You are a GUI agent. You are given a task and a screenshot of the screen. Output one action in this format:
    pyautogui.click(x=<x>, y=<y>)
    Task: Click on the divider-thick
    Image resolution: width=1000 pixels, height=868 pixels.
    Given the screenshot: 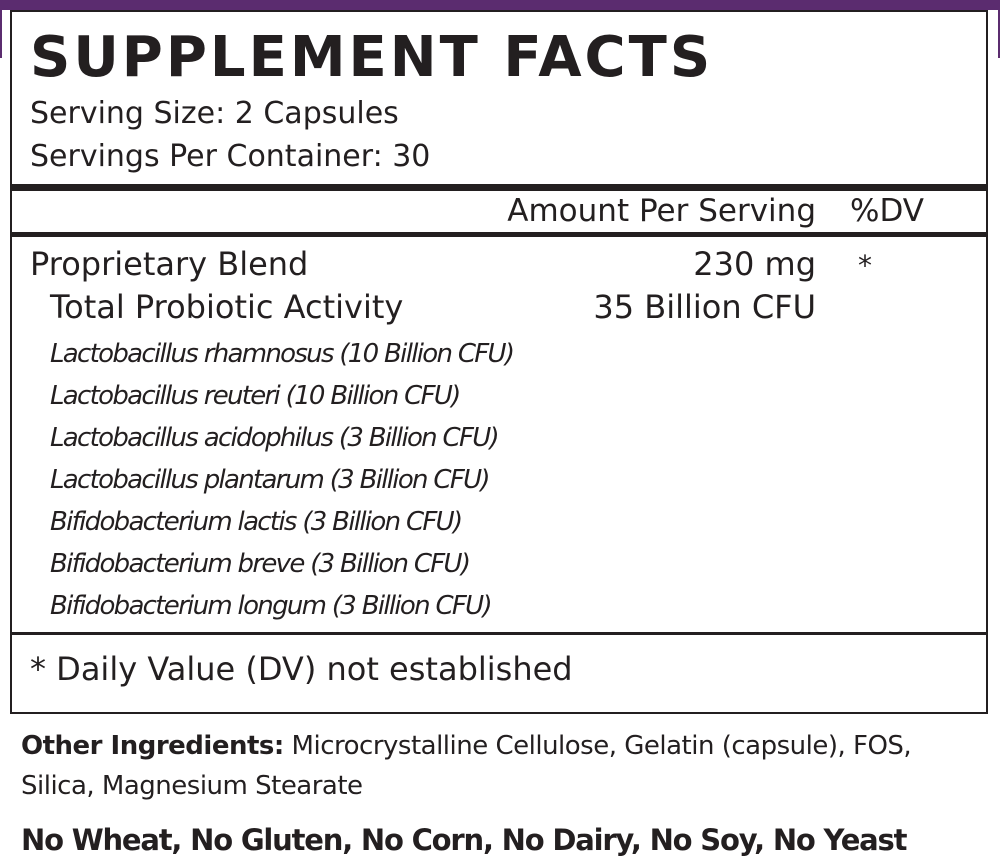 What is the action you would take?
    pyautogui.click(x=499, y=187)
    